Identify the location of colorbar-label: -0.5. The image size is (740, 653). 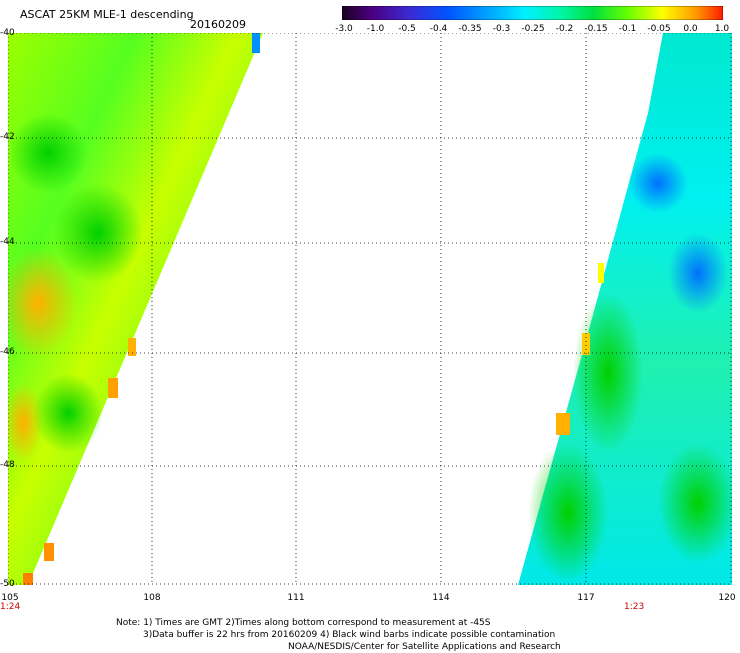
(407, 29).